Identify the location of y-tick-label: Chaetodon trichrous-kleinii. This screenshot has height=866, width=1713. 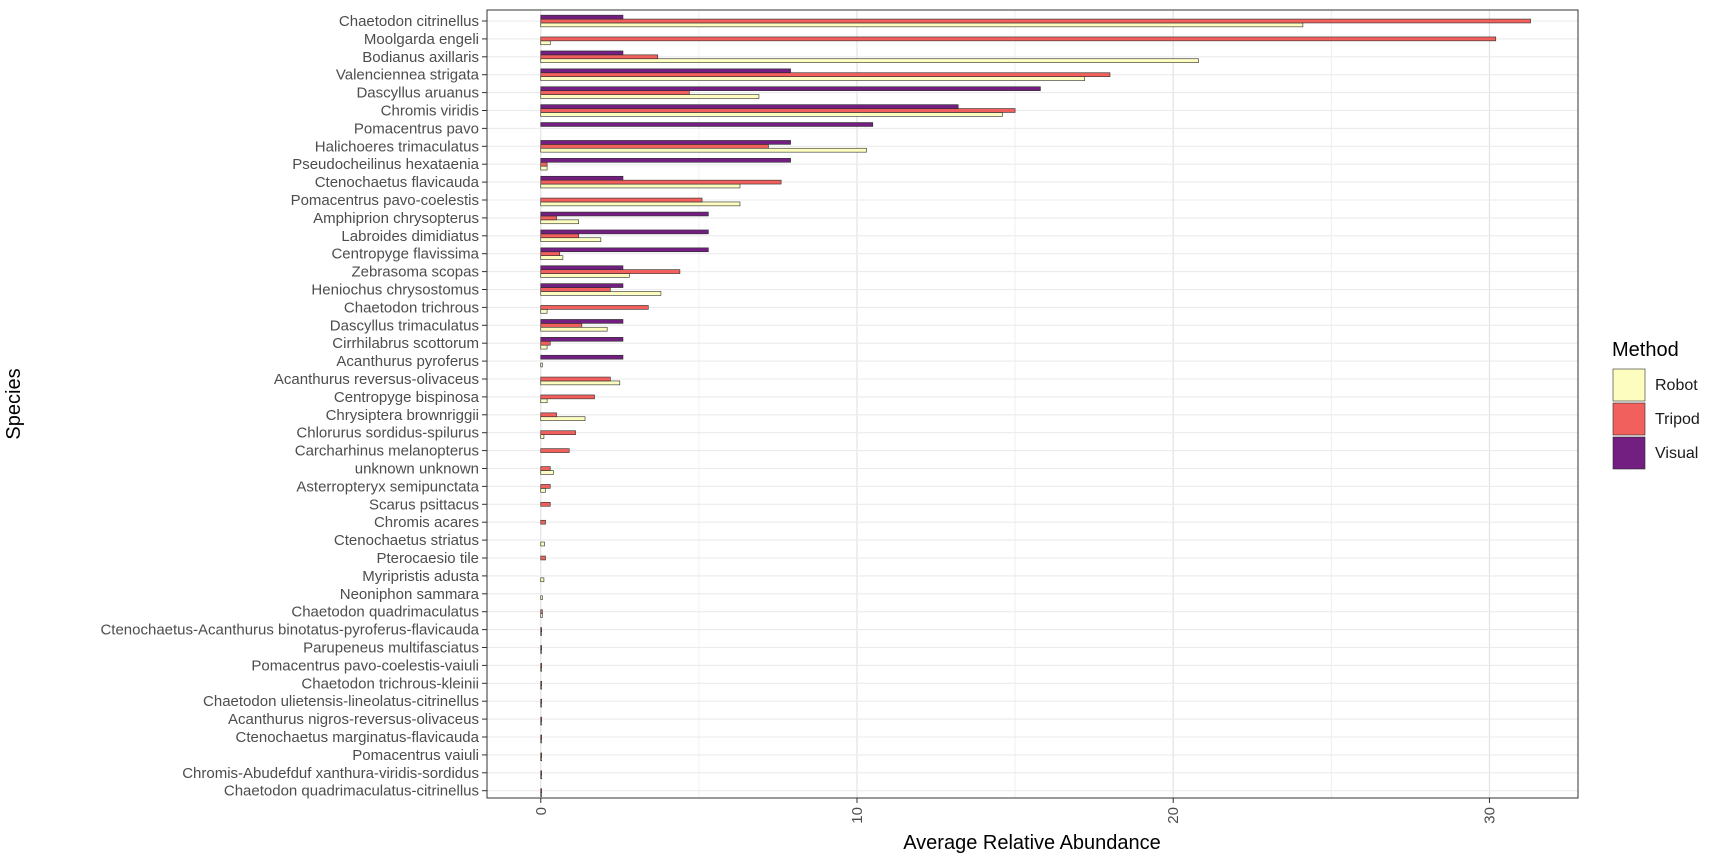
(390, 683).